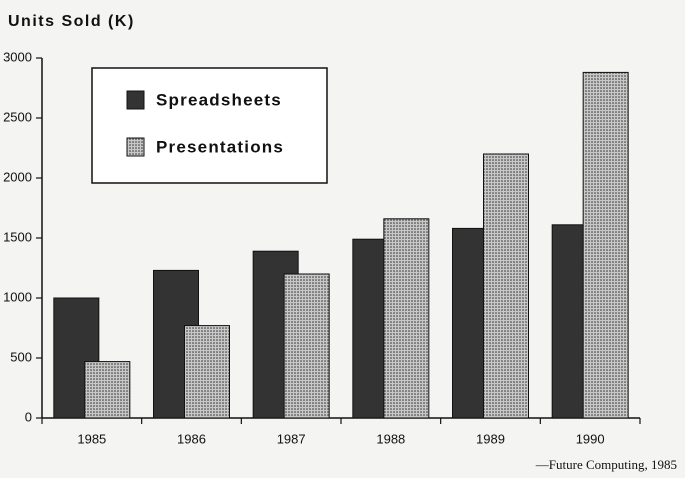 This screenshot has width=685, height=478. What do you see at coordinates (17, 116) in the screenshot?
I see `y-tick-label: 2500` at bounding box center [17, 116].